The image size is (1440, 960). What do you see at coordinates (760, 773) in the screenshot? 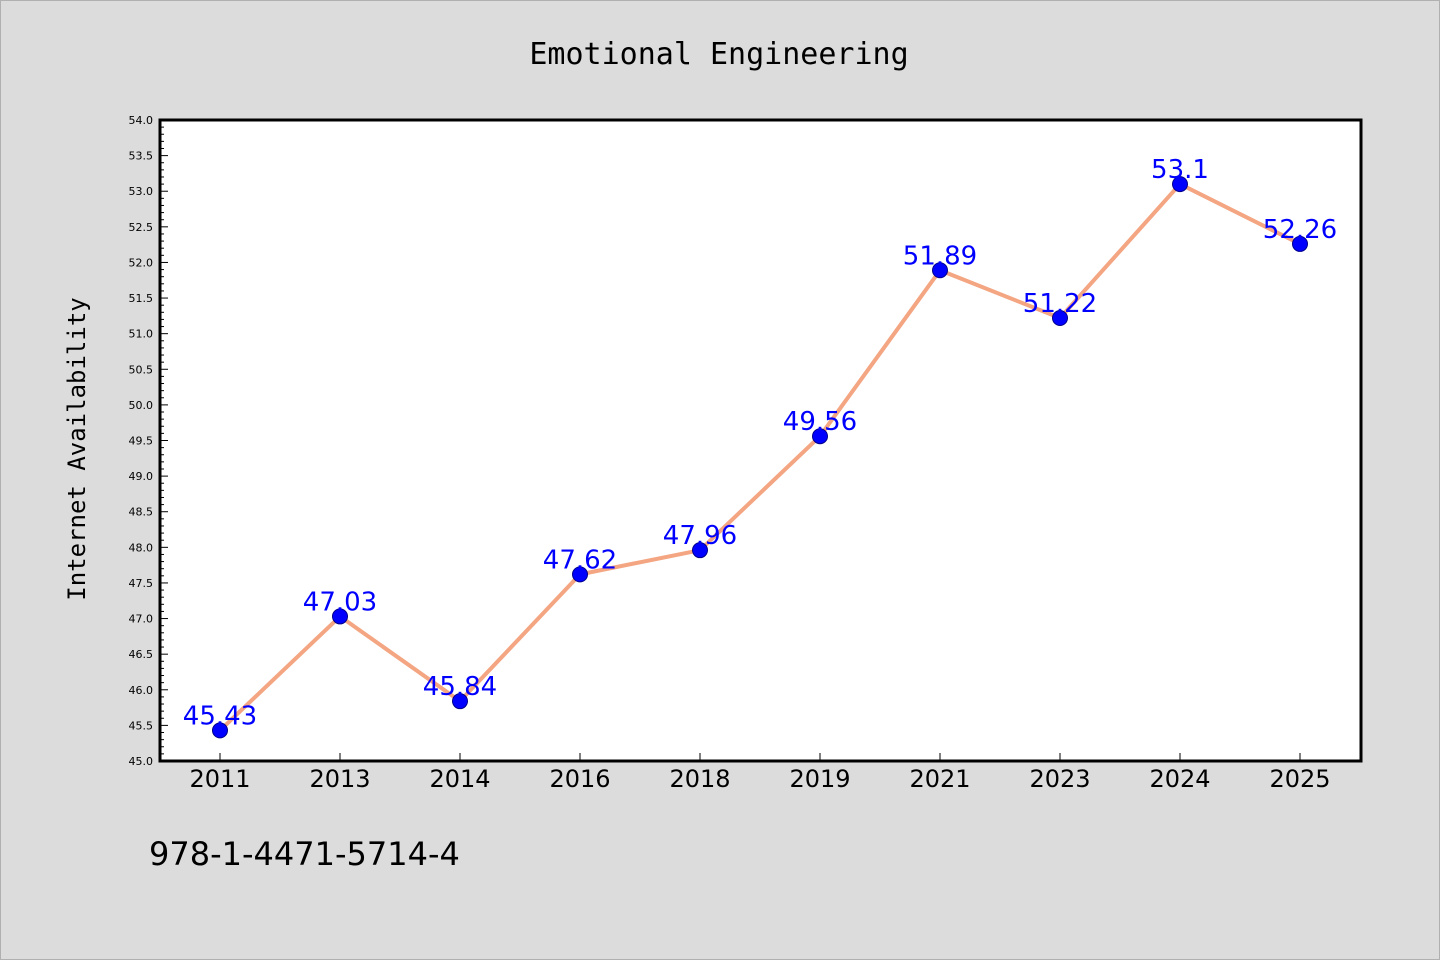
I see `x-axis: 2011 2013 2014 2016 2018 2019 2021 2023 2024 2025` at bounding box center [760, 773].